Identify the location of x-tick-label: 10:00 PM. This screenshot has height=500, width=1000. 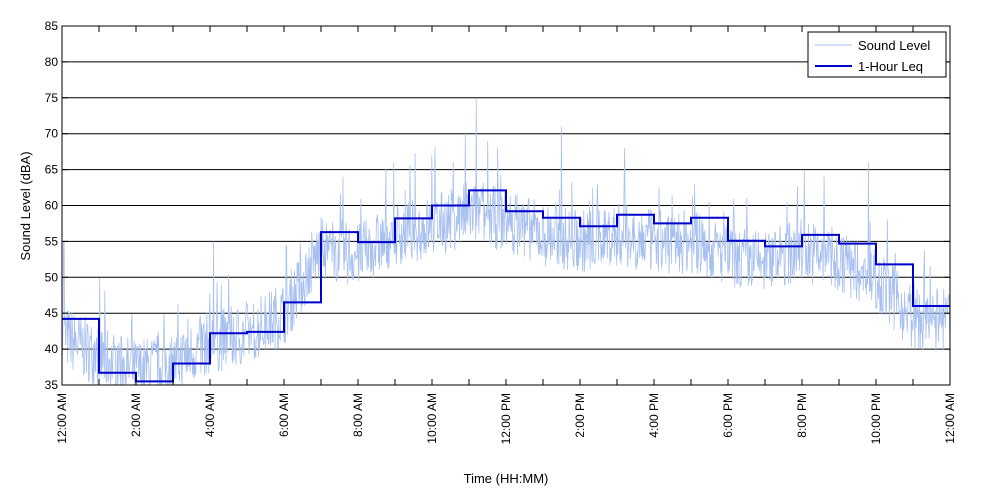
(876, 418).